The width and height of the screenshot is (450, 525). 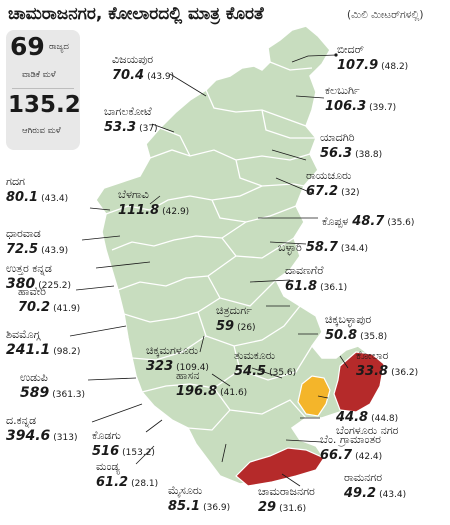 I want to click on uttara-kannada-normal: (225.2), so click(x=55, y=285).